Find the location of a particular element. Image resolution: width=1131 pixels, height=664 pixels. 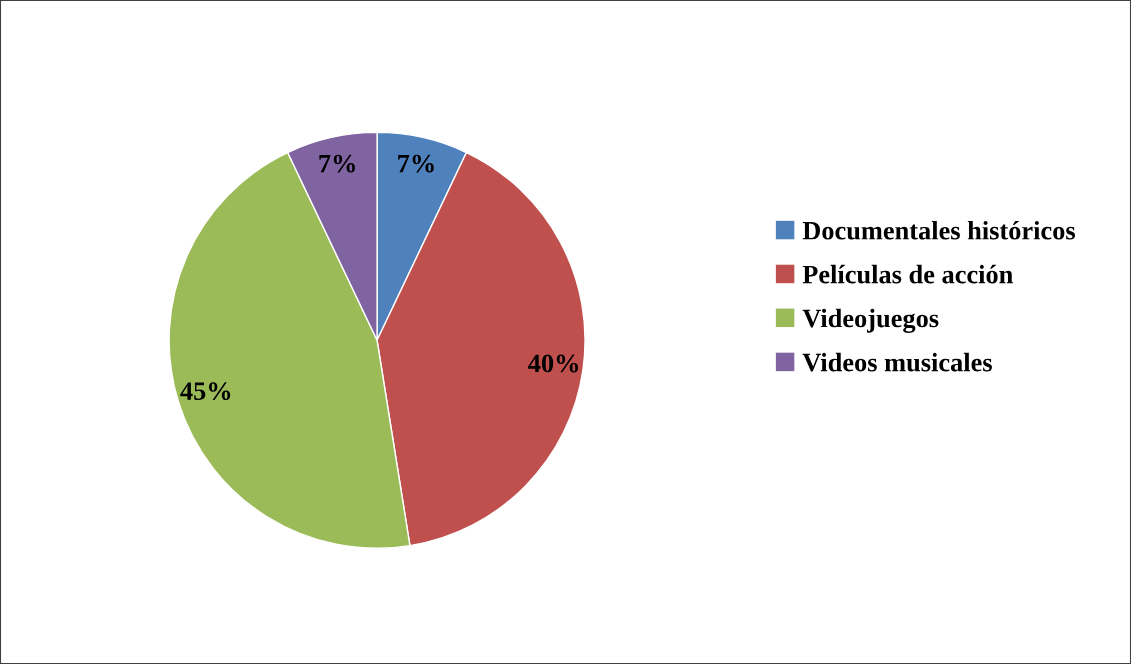

data-label: 40% is located at coordinates (553, 363).